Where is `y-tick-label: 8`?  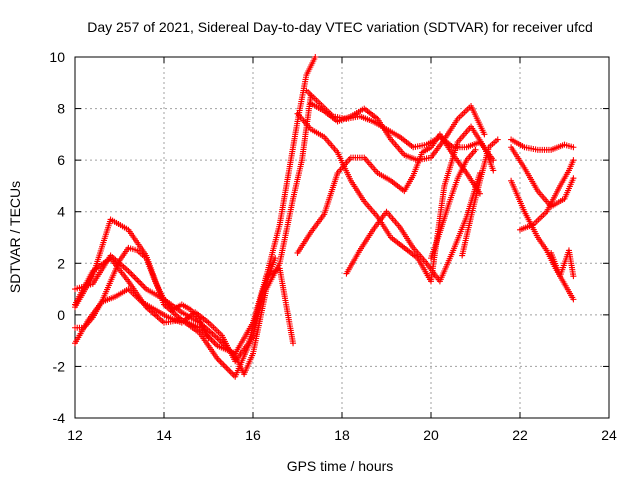
y-tick-label: 8 is located at coordinates (61, 109).